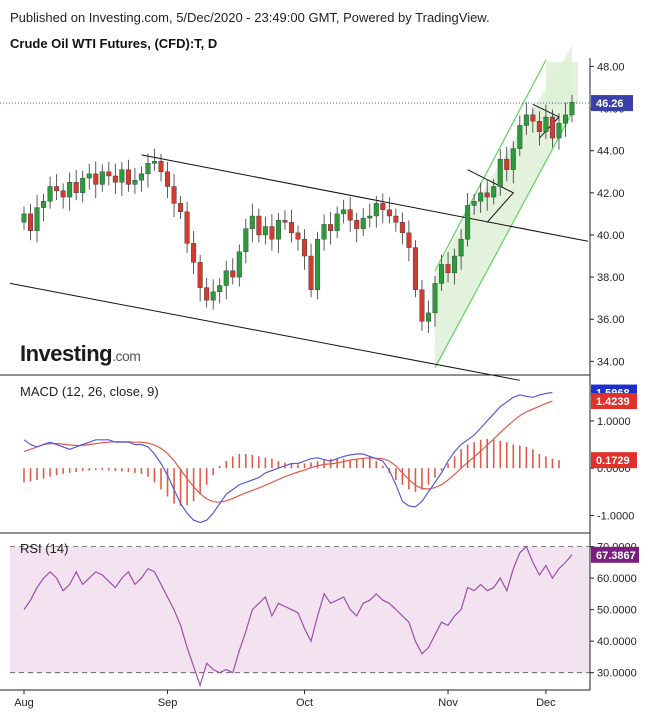 This screenshot has width=655, height=714. Describe the element at coordinates (288, 451) in the screenshot. I see `signal-line` at that location.